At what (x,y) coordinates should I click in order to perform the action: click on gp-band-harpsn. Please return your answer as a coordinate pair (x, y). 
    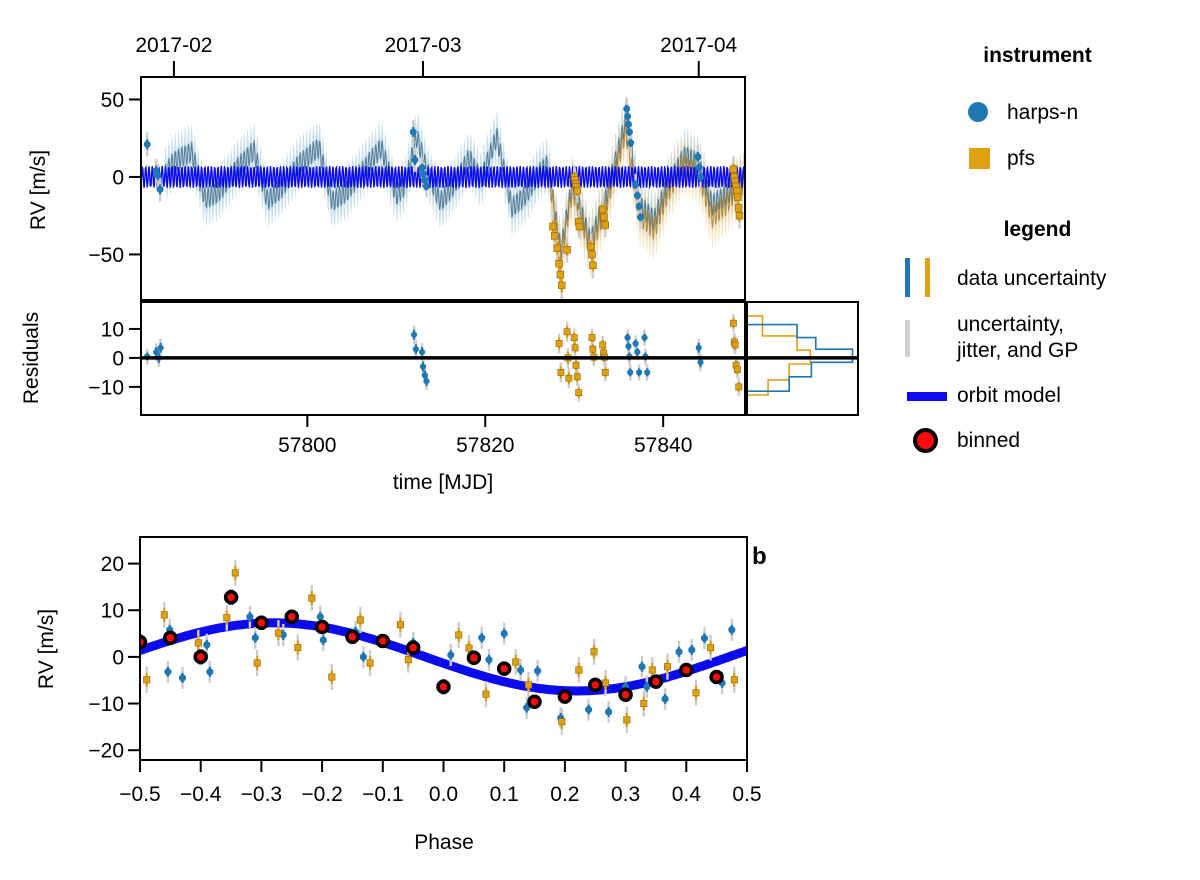
    Looking at the image, I should click on (455, 187).